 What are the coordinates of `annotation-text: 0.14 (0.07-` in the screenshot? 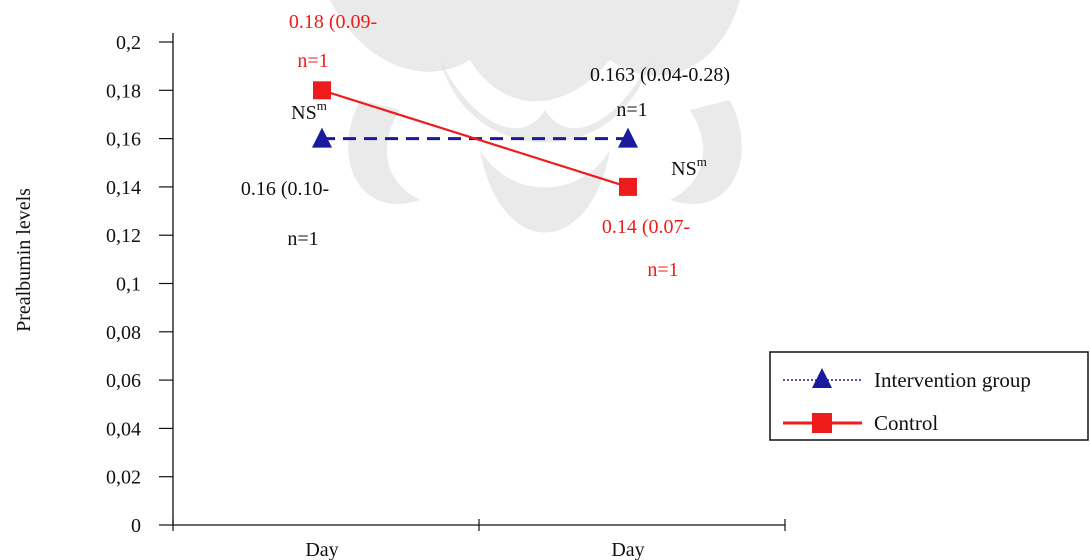 It's located at (646, 227).